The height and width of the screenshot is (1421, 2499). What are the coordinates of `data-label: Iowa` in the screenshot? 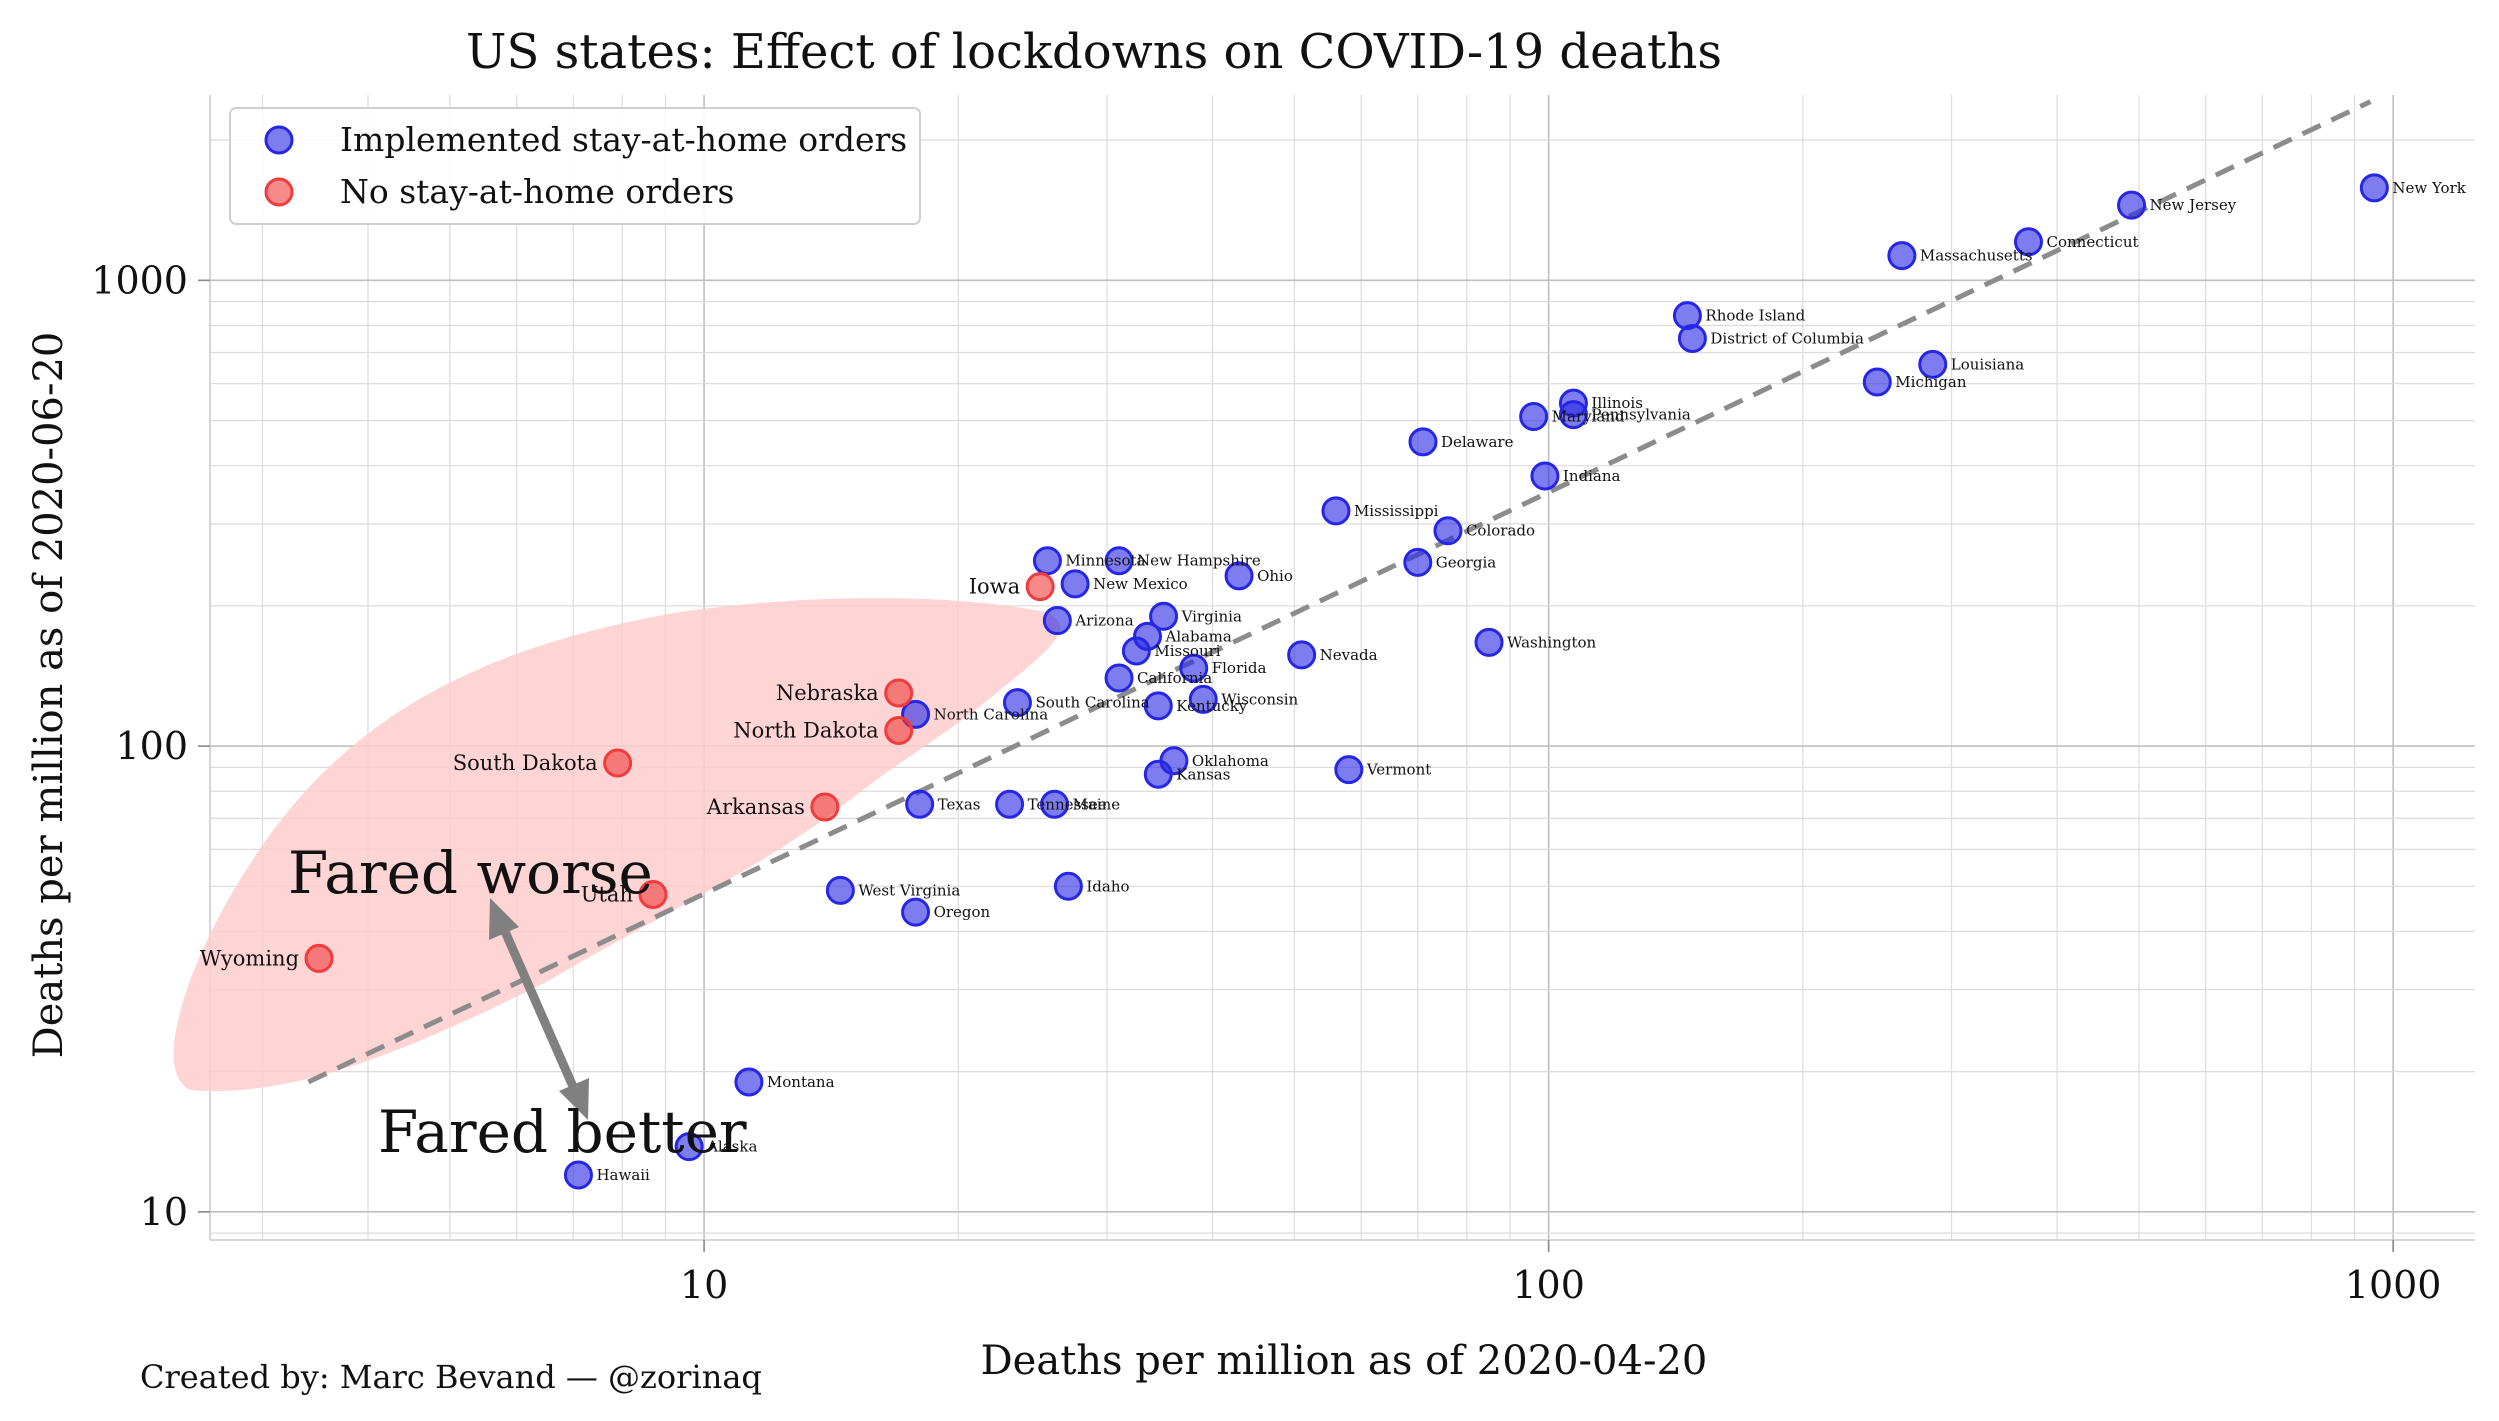 It's located at (994, 587).